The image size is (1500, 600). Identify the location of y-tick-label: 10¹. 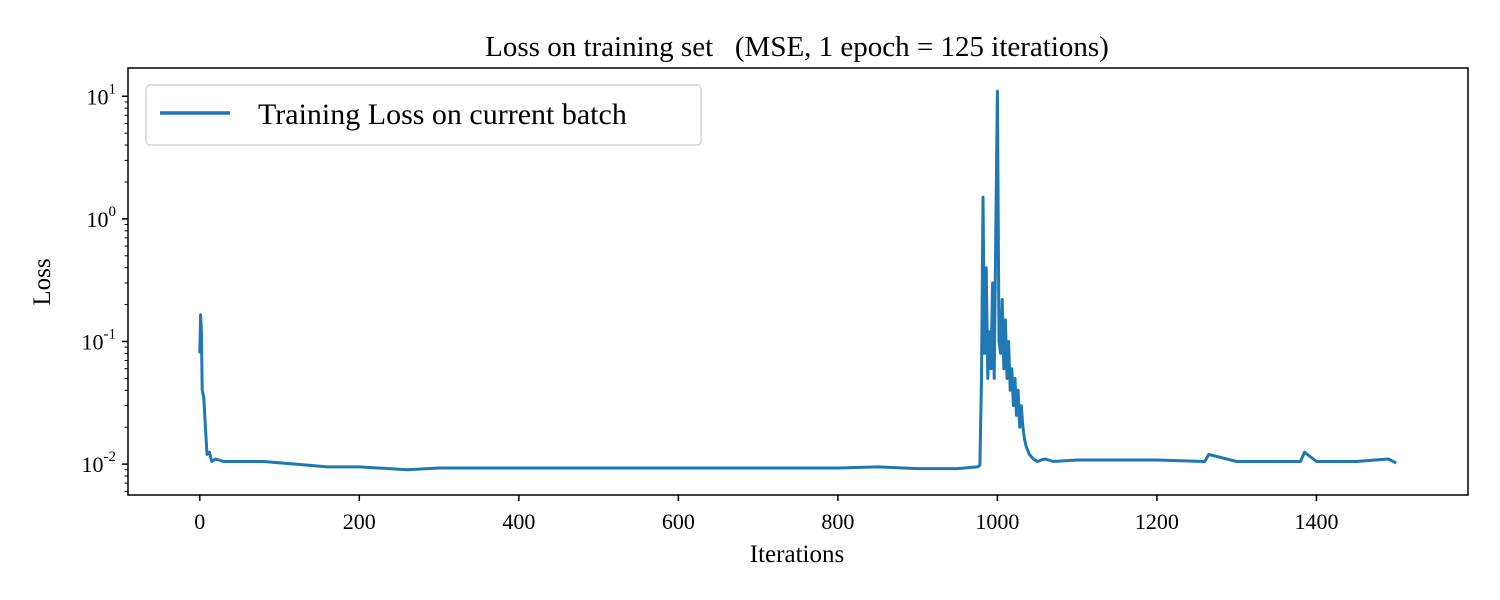
(102, 95).